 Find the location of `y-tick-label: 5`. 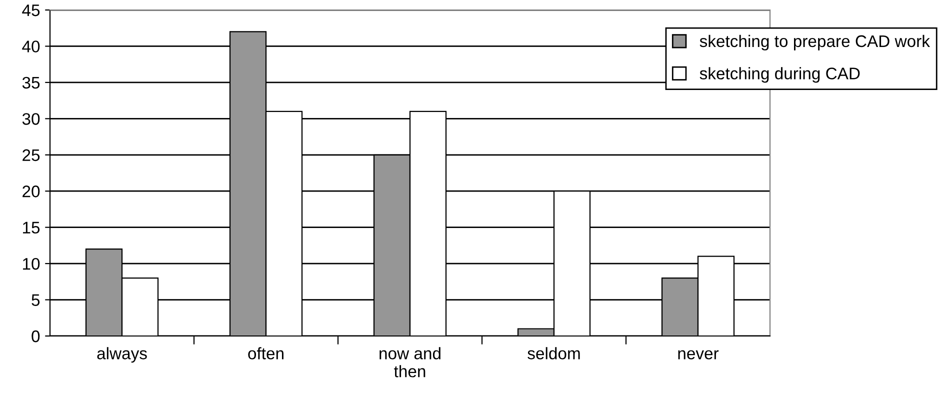

y-tick-label: 5 is located at coordinates (36, 300).